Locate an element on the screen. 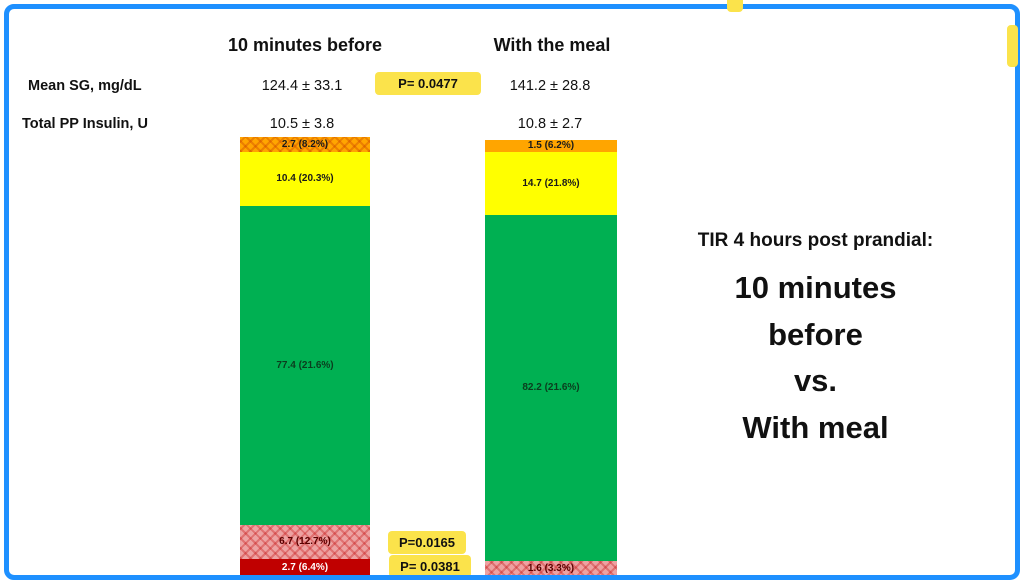  row-label-mean-sg: Mean SG, mg/dL is located at coordinates (85, 86).